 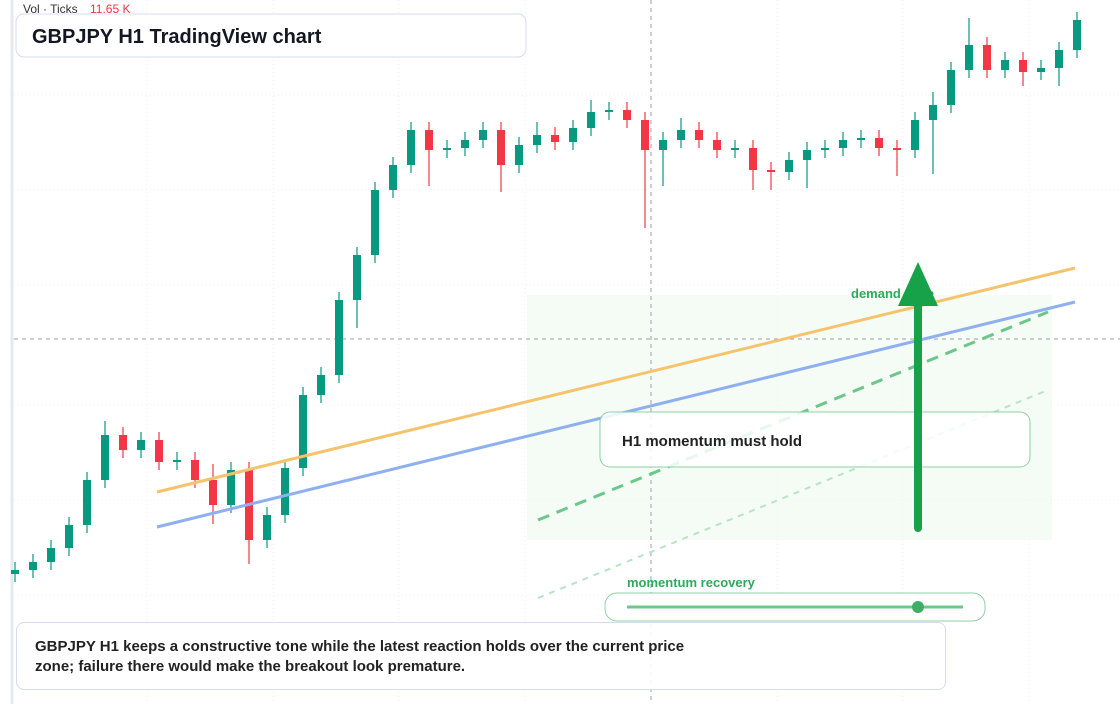 I want to click on slider-knob, so click(x=918, y=607).